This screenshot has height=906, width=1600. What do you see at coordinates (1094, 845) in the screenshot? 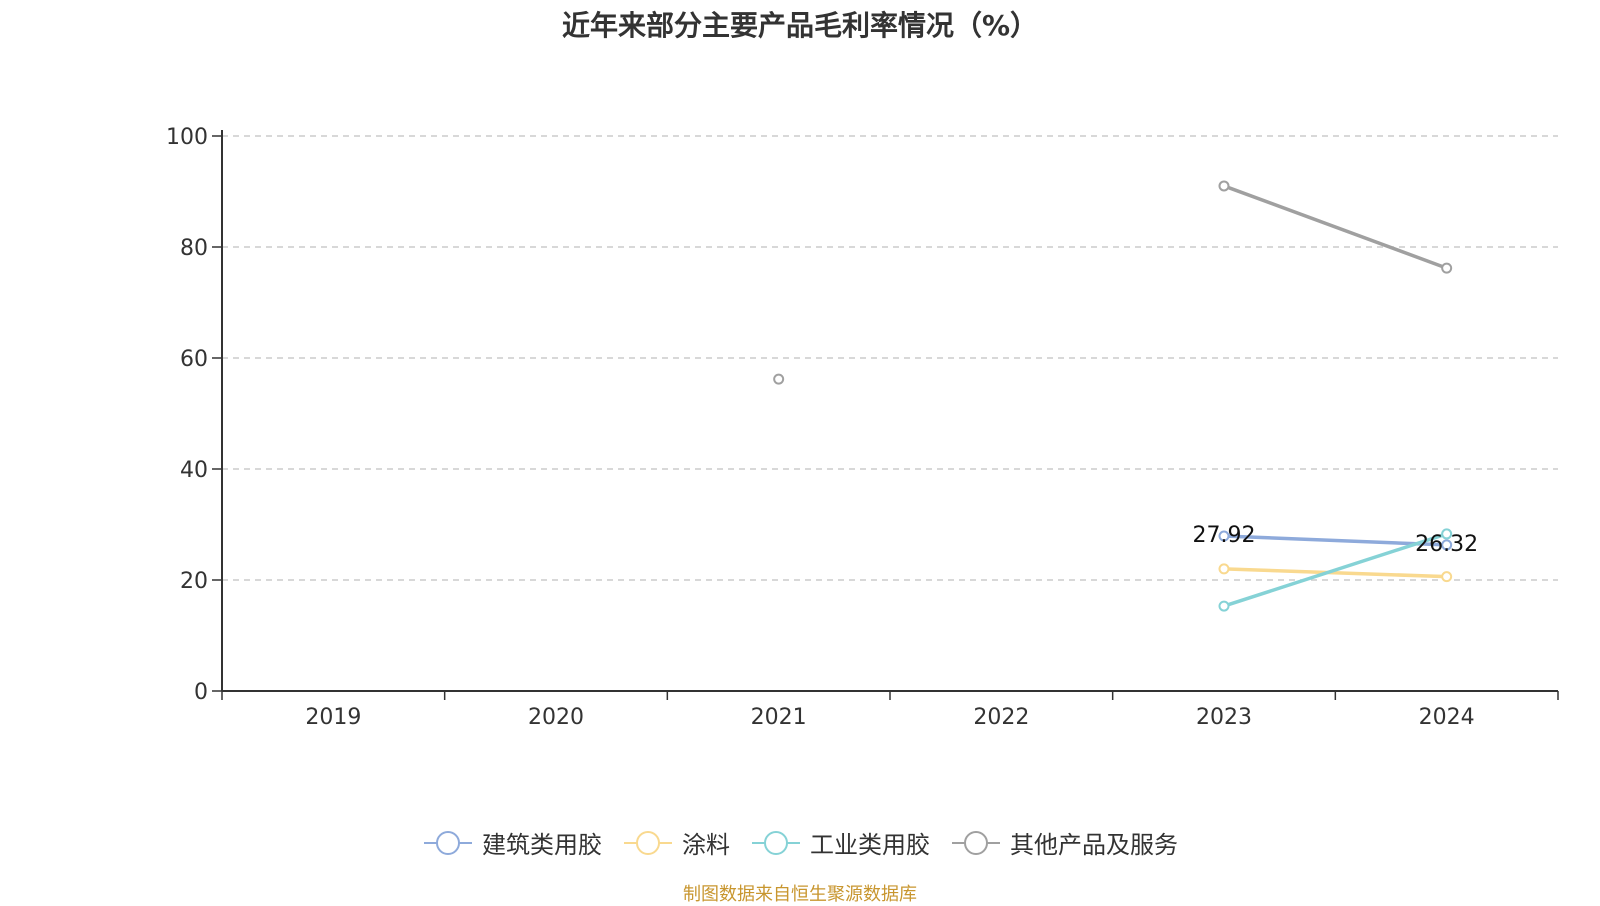
I see `legend-label: 其他产品及服务` at bounding box center [1094, 845].